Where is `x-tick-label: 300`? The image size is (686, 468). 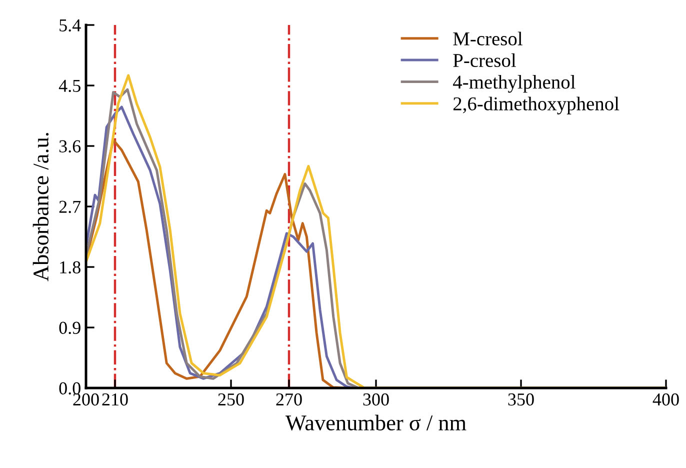 x-tick-label: 300 is located at coordinates (376, 399).